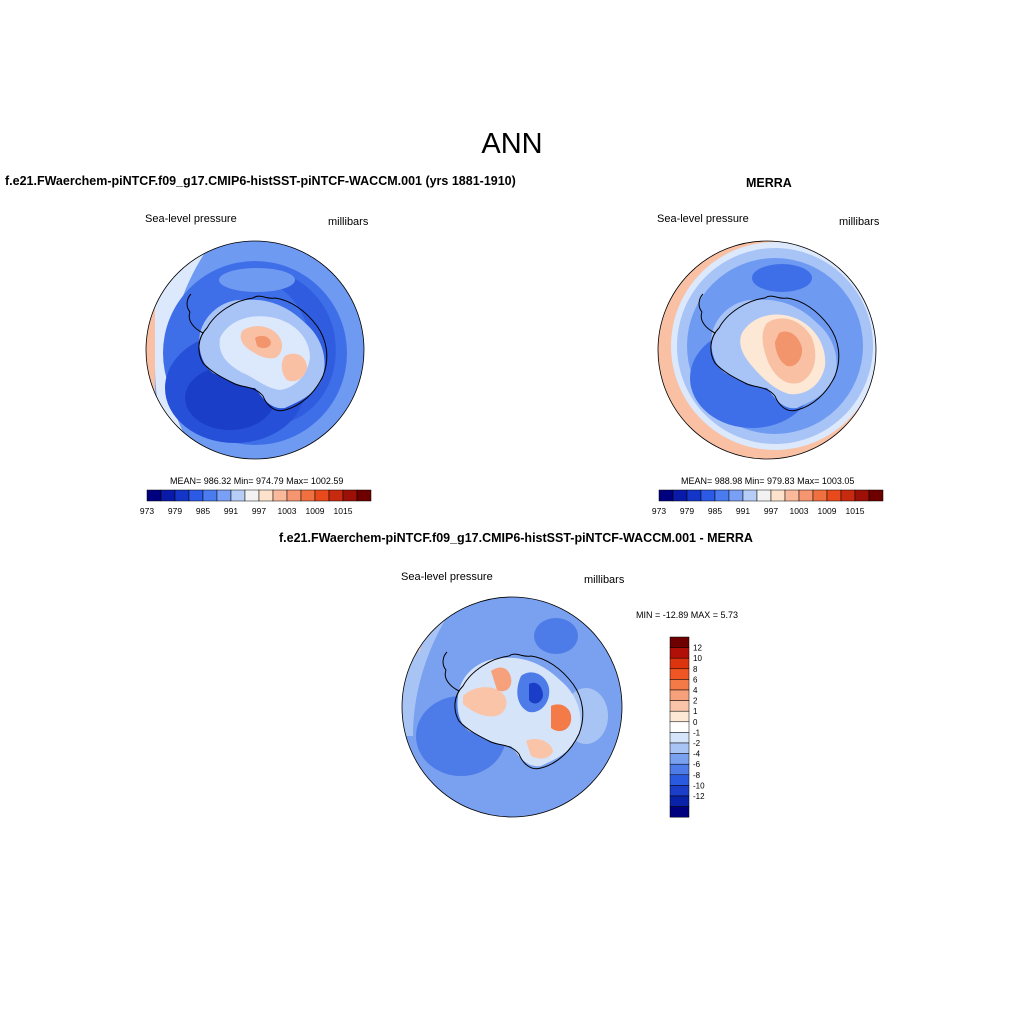 This screenshot has width=1024, height=1024. I want to click on left-units-label: millibars, so click(348, 222).